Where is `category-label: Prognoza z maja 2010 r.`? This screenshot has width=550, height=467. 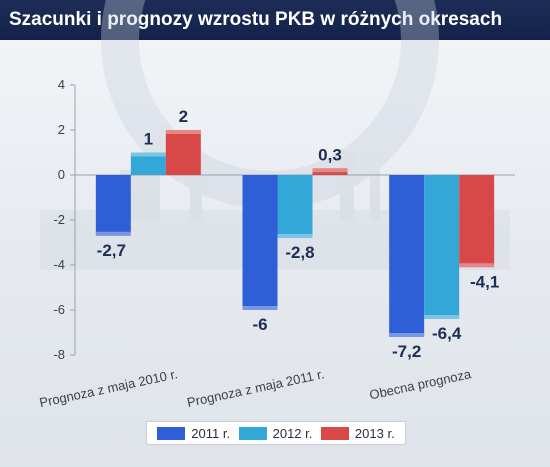 category-label: Prognoza z maja 2010 r. is located at coordinates (108, 388).